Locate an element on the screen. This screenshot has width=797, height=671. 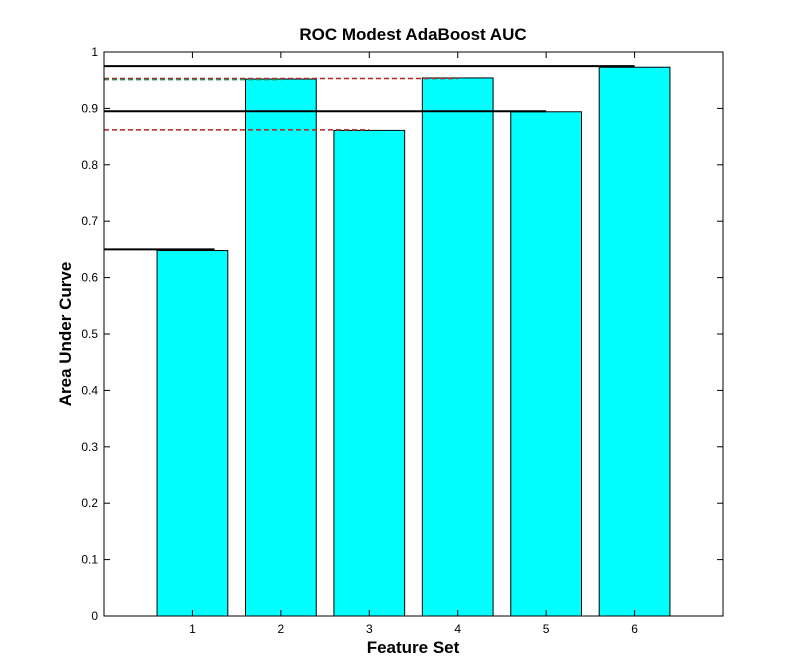
x-tick-label: 3 is located at coordinates (369, 629).